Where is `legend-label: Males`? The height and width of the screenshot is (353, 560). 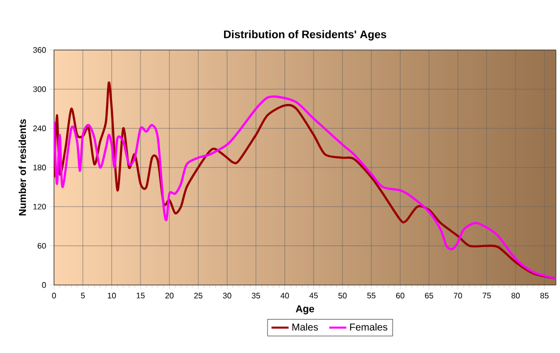
legend-label: Males is located at coordinates (305, 327).